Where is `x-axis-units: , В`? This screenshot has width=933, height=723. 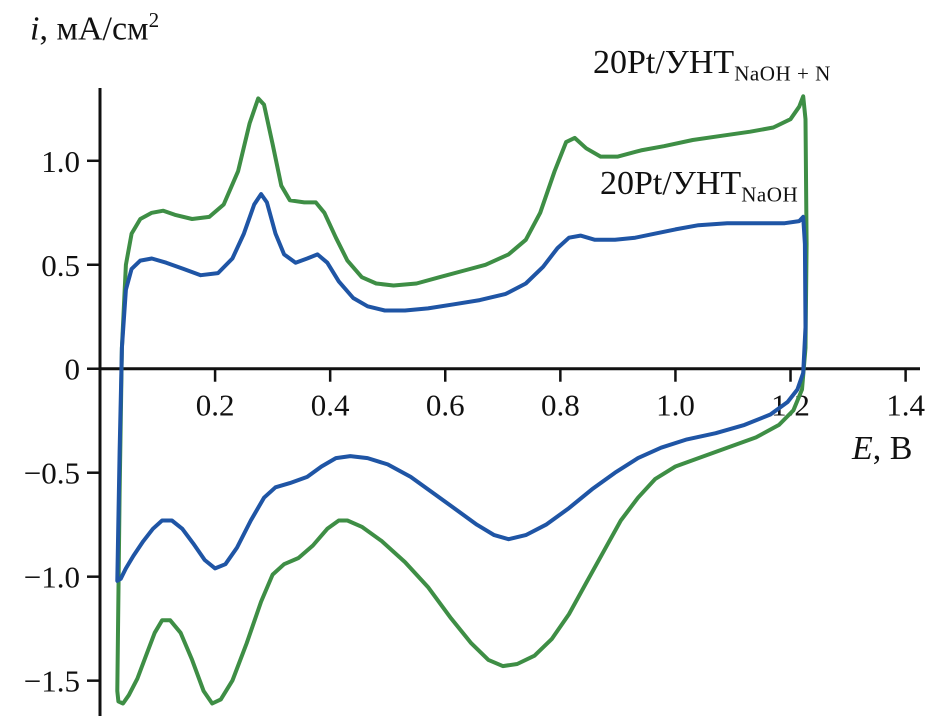 x-axis-units: , В is located at coordinates (892, 448).